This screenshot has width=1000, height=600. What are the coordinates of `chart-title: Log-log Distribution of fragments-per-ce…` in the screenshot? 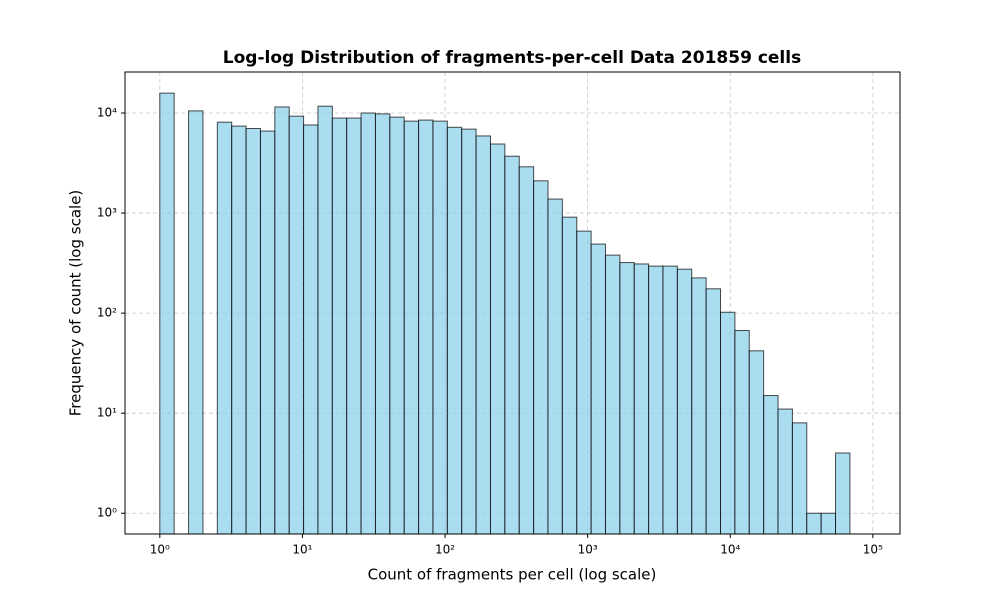 It's located at (512, 58).